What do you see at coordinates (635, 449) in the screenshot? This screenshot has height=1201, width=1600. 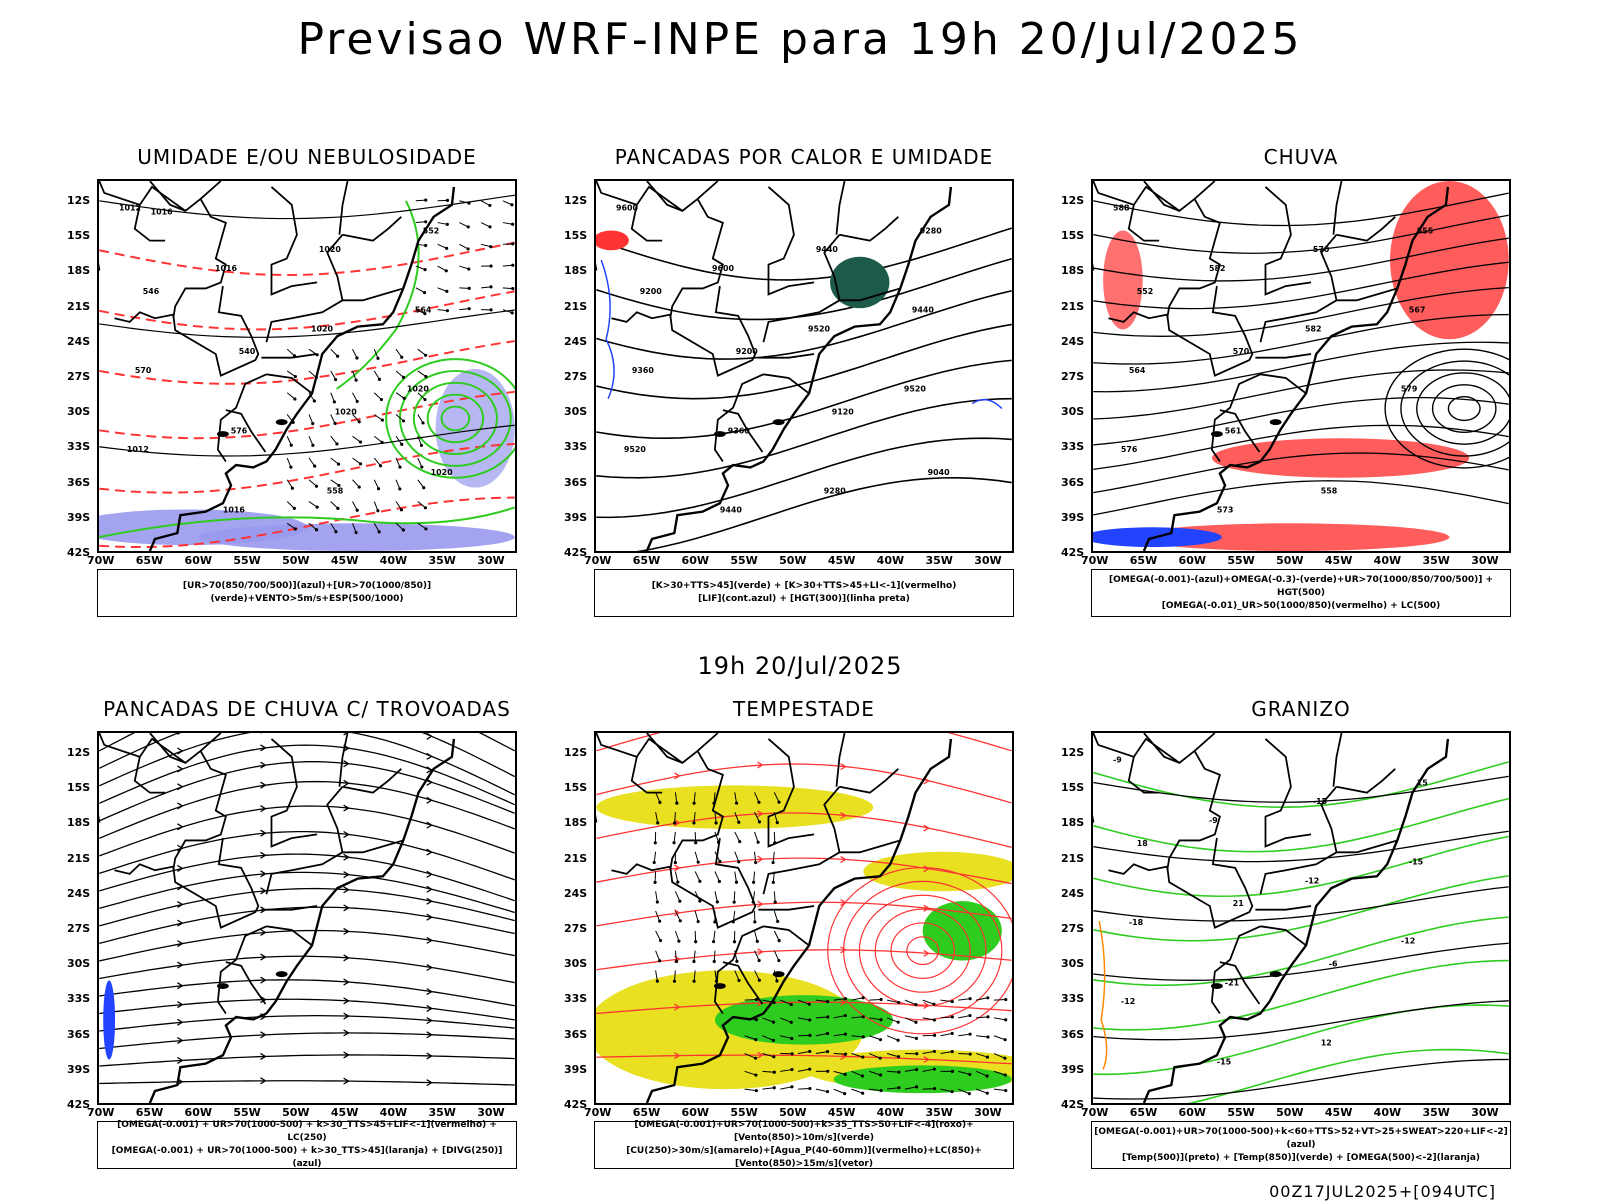 I see `contour-label: 9520` at bounding box center [635, 449].